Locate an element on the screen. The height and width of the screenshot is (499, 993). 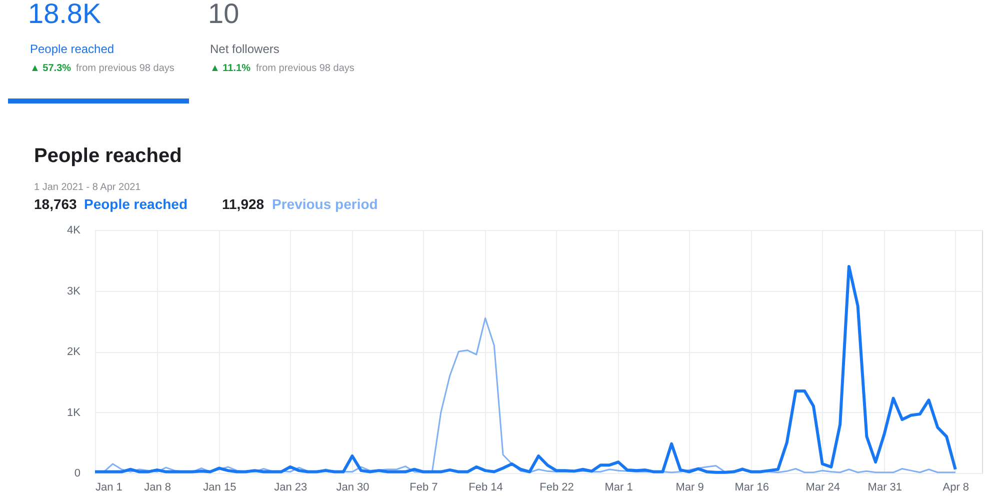
text: 11,928 is located at coordinates (243, 204).